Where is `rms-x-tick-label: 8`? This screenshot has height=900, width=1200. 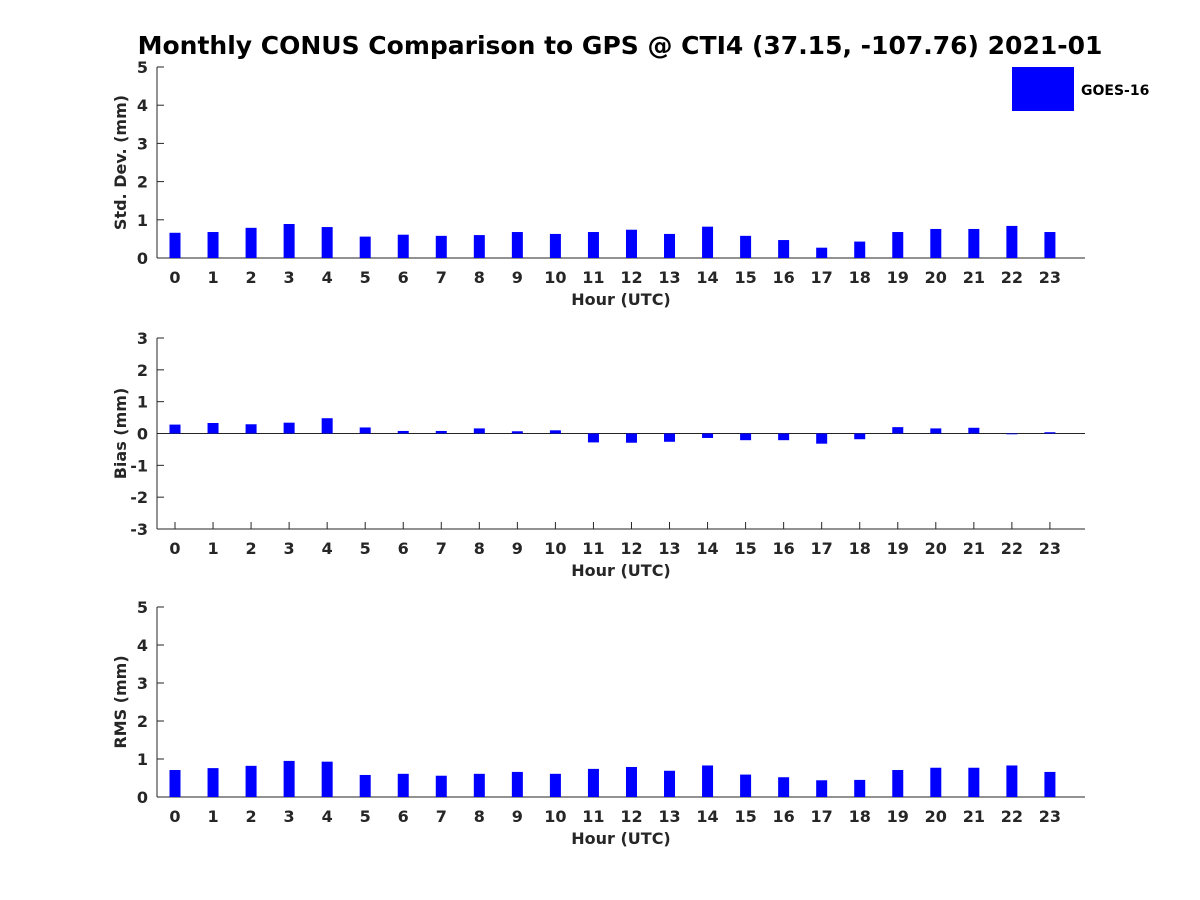
rms-x-tick-label: 8 is located at coordinates (479, 816).